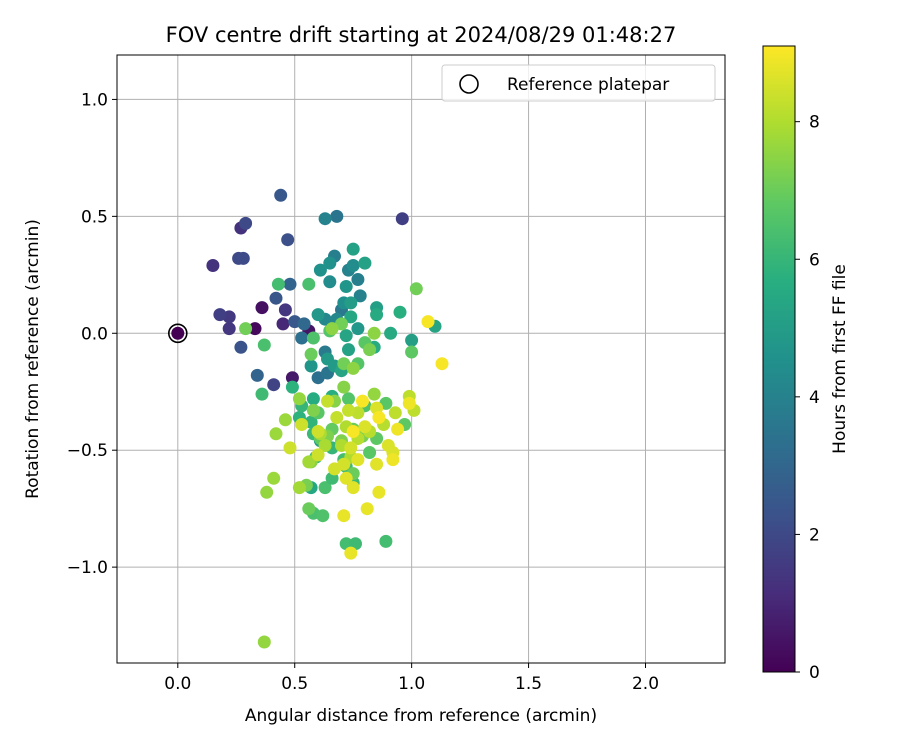 The width and height of the screenshot is (900, 750). I want to click on x-axis-ticks: 0.0 0.5 1.0 1.5 2.0, so click(411, 678).